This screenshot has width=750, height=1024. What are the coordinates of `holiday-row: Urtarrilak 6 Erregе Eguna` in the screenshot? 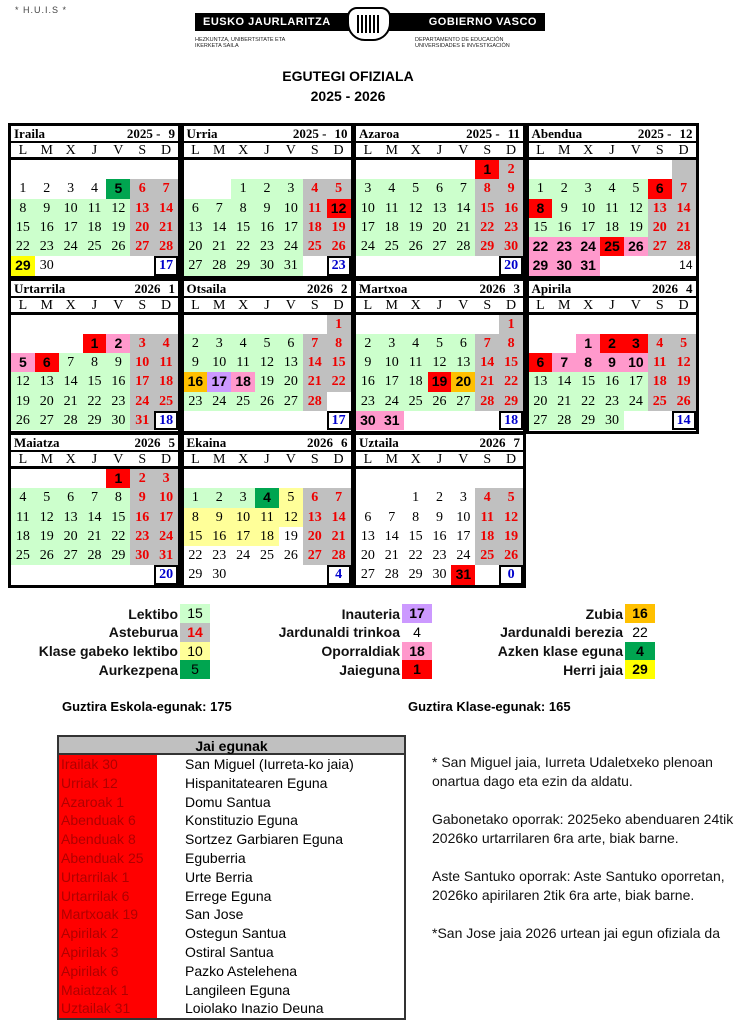 It's located at (231, 896).